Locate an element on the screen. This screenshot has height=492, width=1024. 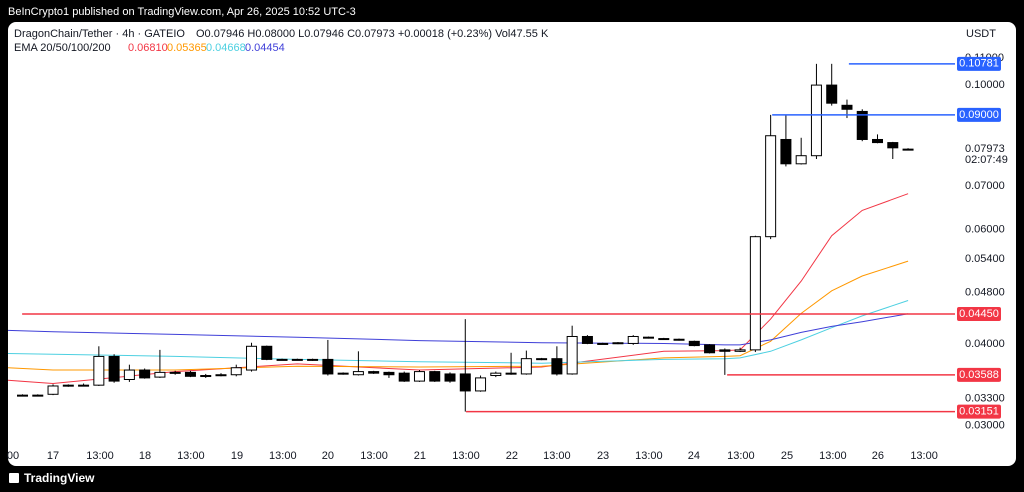
ema-legend-value: 0.04668 is located at coordinates (226, 48).